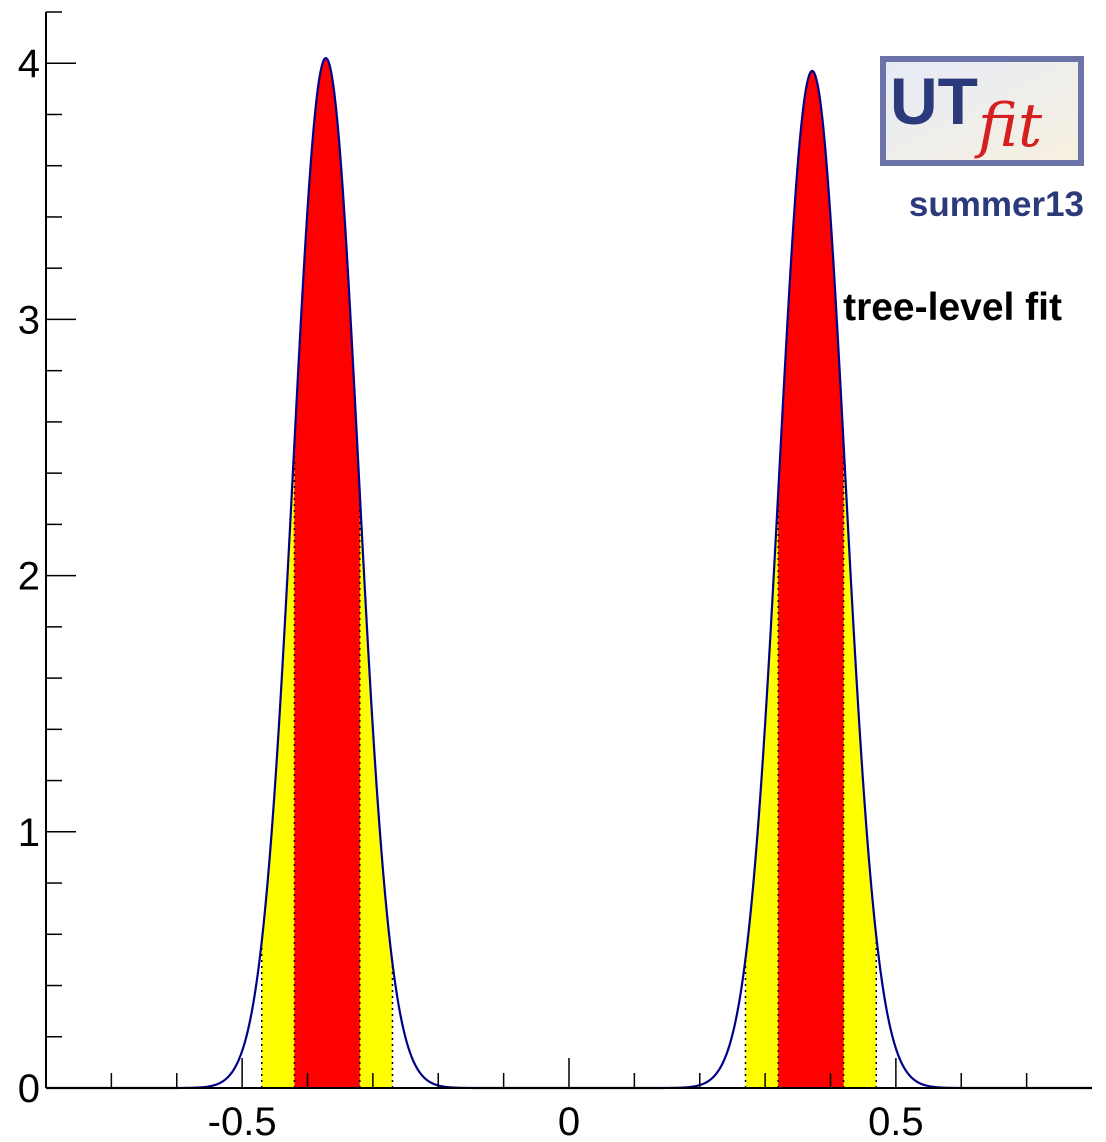  I want to click on y-axis: 0 1 2 3 4, so click(47, 561).